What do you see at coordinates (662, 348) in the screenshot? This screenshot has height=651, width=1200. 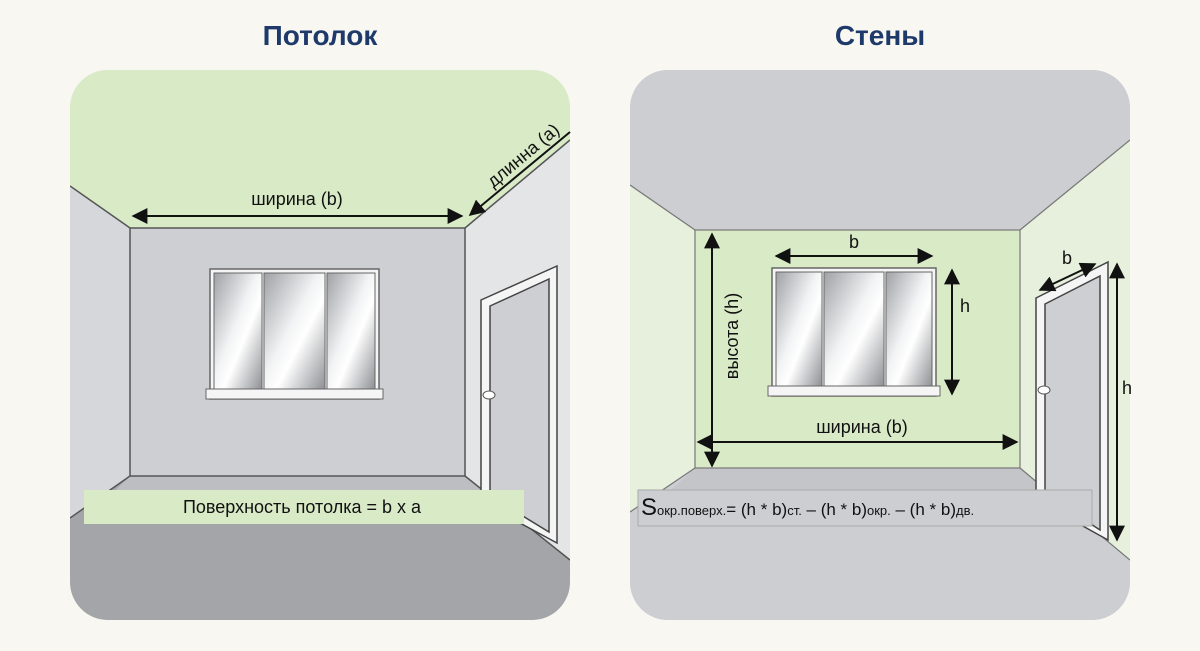 I see `left-wall-green` at bounding box center [662, 348].